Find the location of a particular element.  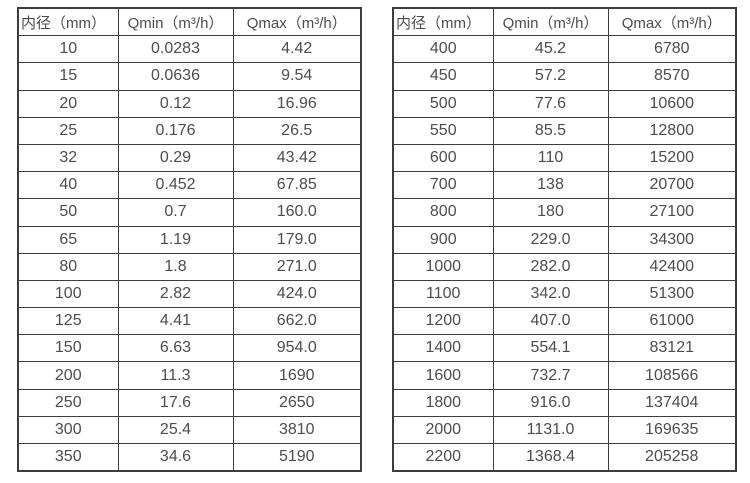

table-cell: 77.6 is located at coordinates (550, 103).